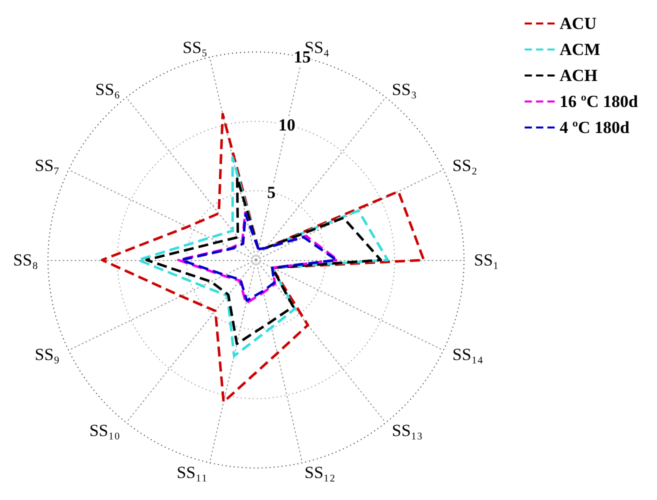 This screenshot has height=500, width=657. Describe the element at coordinates (271, 192) in the screenshot. I see `y-tick-label: 5` at that location.